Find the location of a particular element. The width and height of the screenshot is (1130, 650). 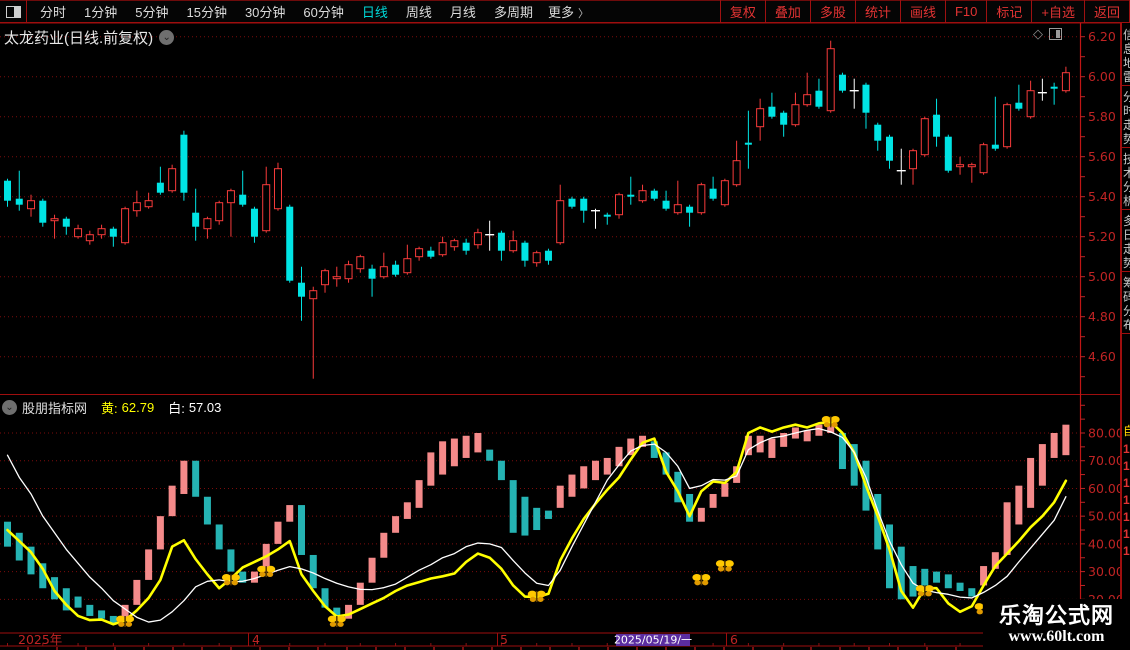

period-tab: 多周期 is located at coordinates (513, 12).